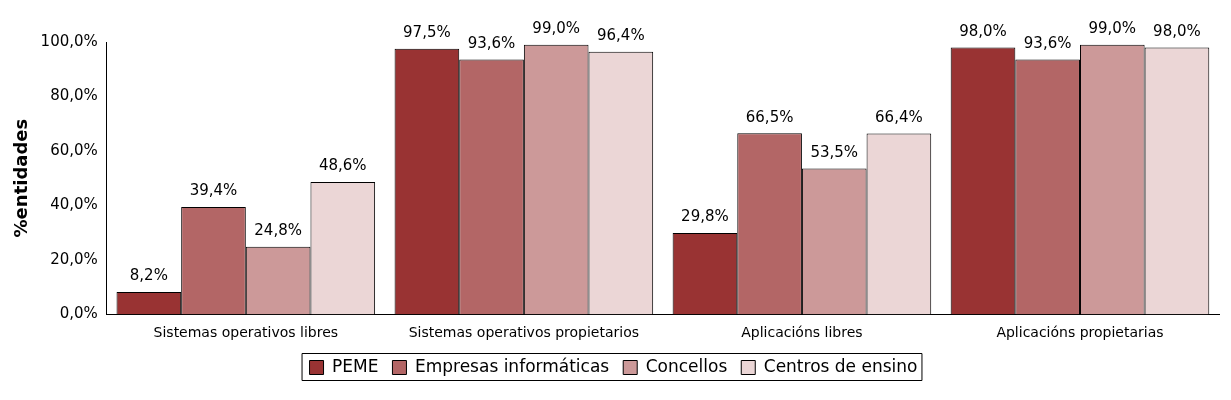  Describe the element at coordinates (74, 258) in the screenshot. I see `y-tick-label: 20,0%` at that location.